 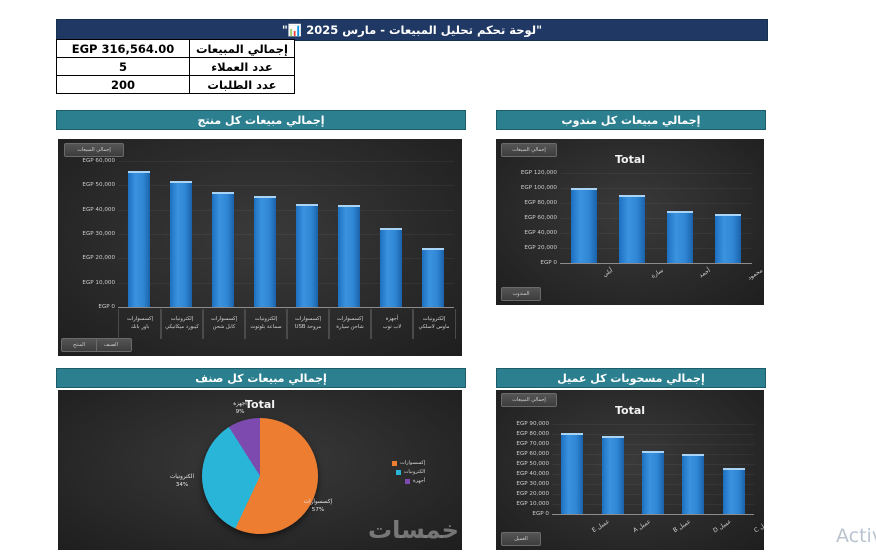 I want to click on legend-item: الكترونيات, so click(x=408, y=472).